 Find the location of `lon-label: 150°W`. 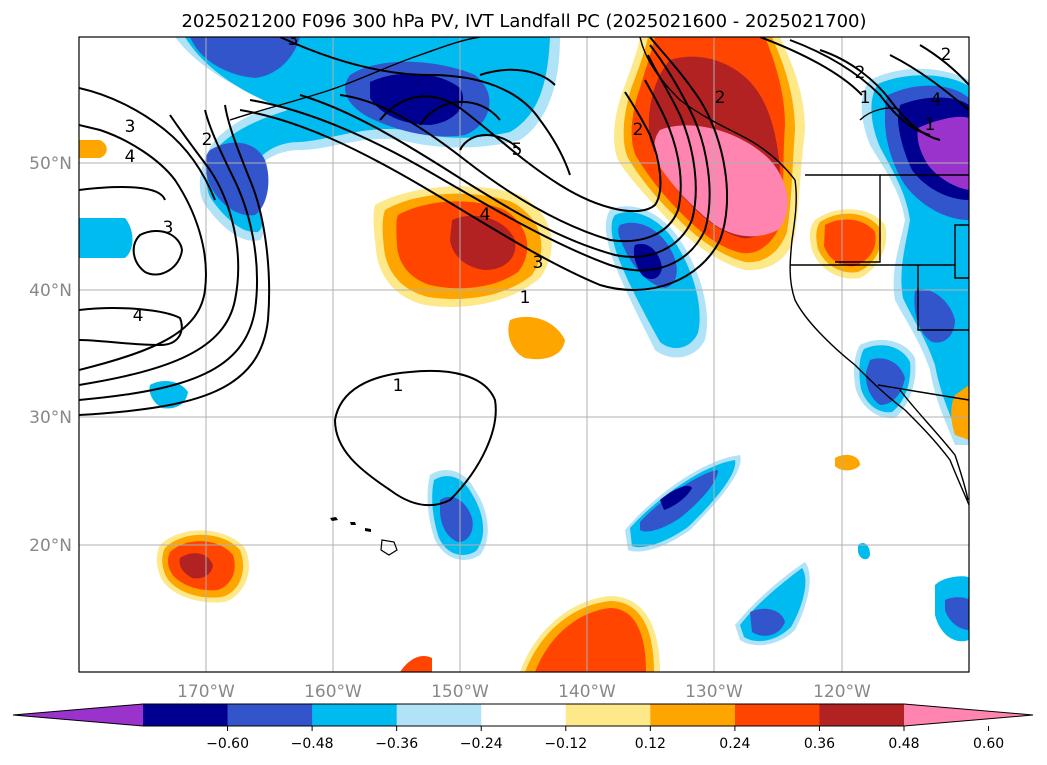

lon-label: 150°W is located at coordinates (460, 692).